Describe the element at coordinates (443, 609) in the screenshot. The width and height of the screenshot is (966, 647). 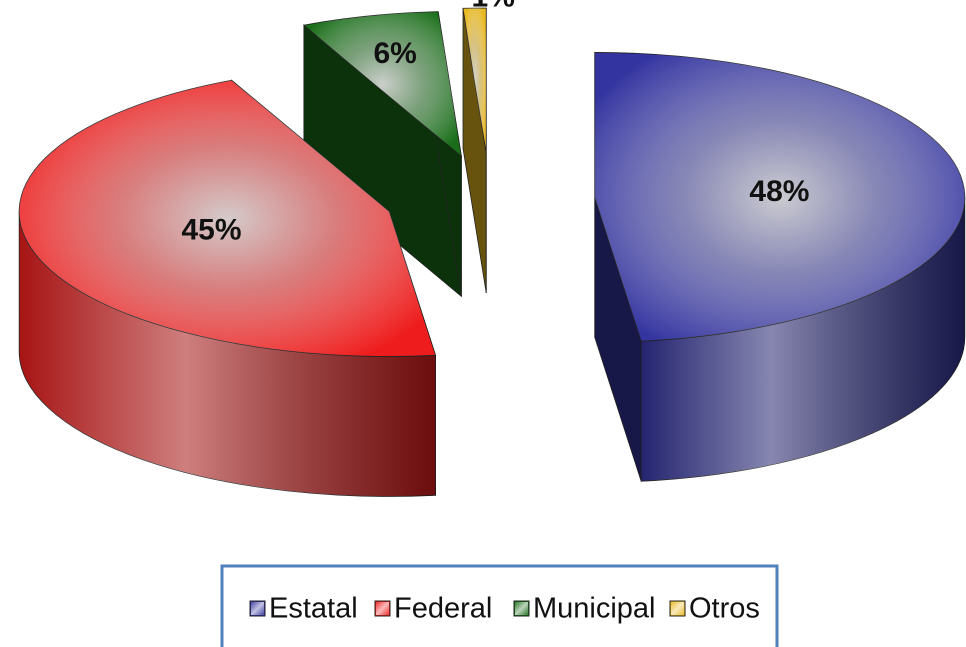
I see `legend-label: Federal` at that location.